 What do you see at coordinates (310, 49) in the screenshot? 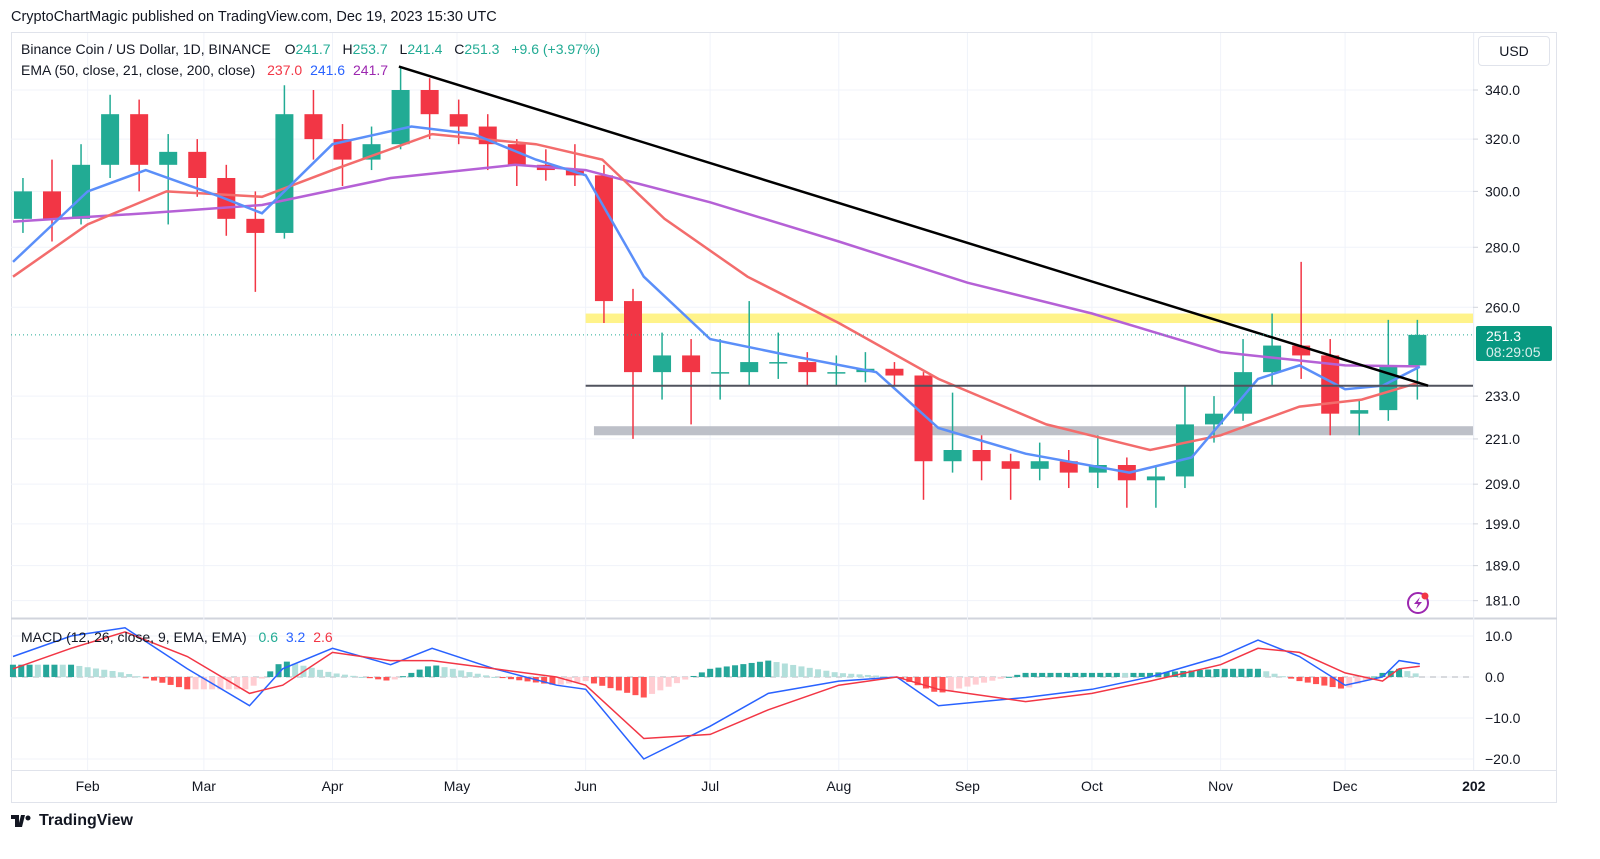
I see `open: O241.7` at bounding box center [310, 49].